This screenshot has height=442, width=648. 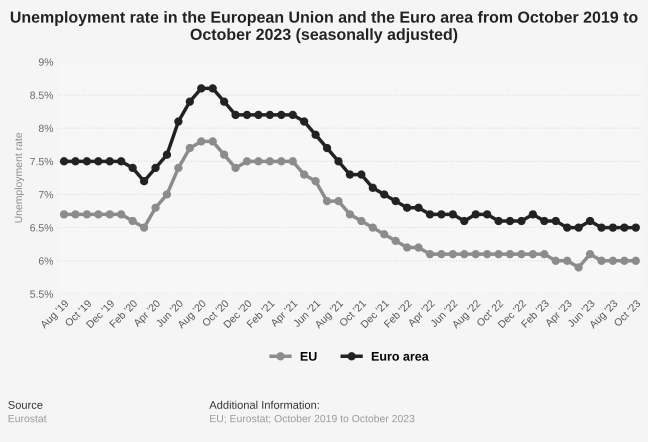 What do you see at coordinates (264, 404) in the screenshot?
I see `text: Additional Information:` at bounding box center [264, 404].